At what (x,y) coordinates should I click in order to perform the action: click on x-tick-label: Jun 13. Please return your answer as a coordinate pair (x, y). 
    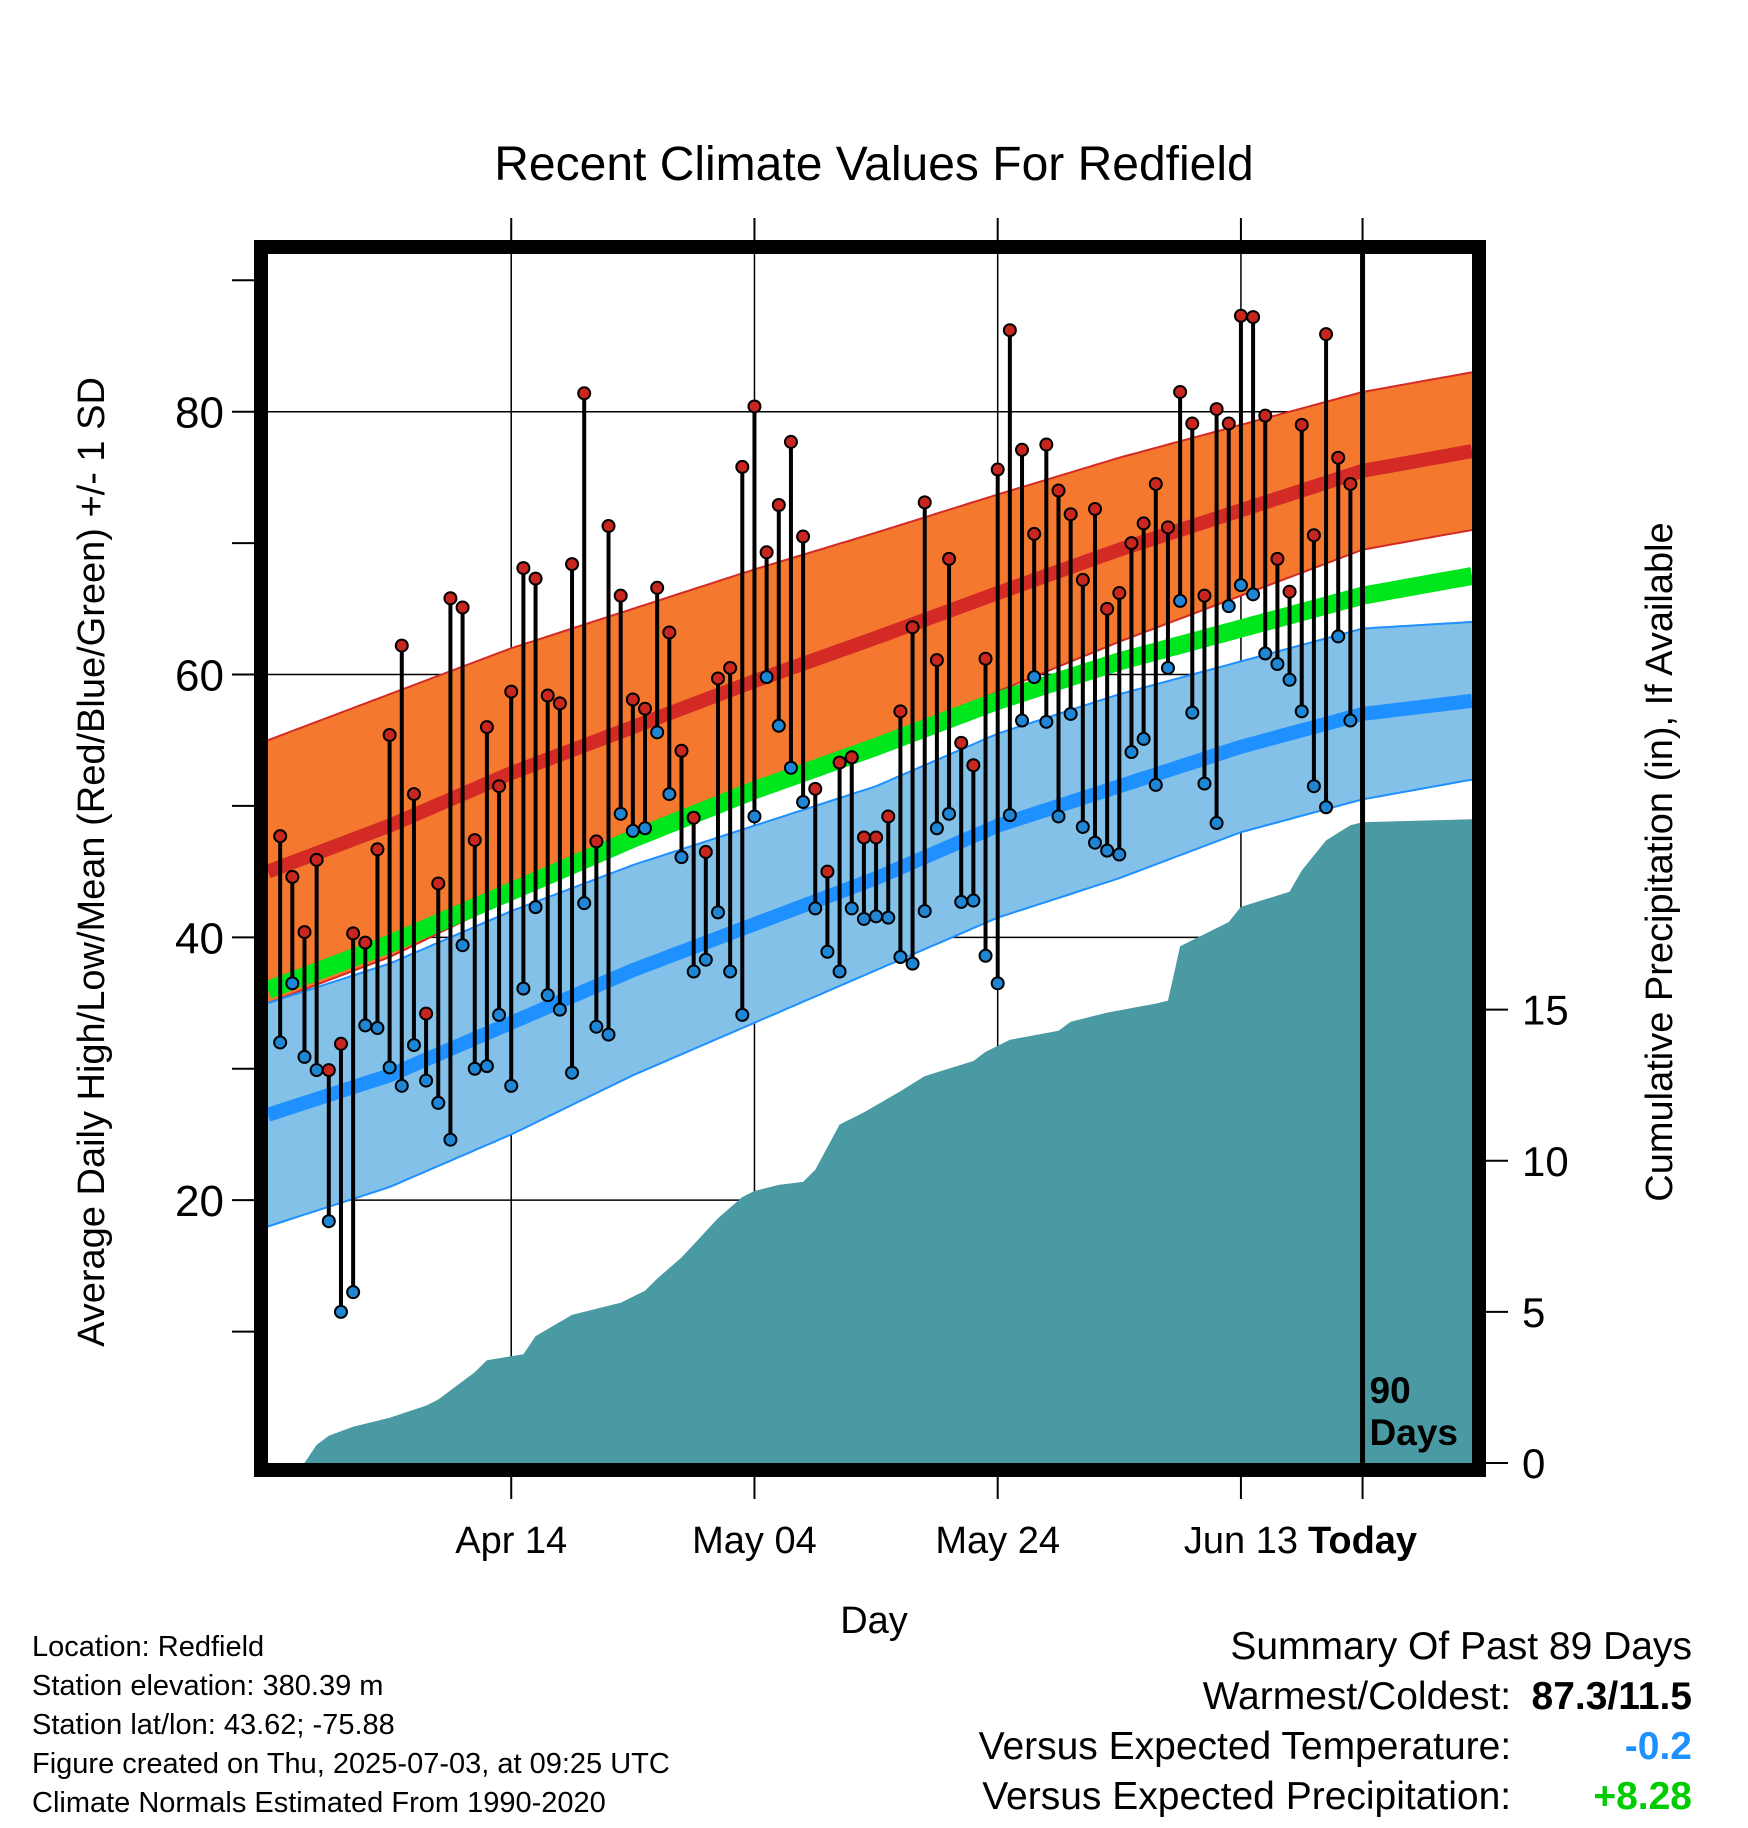
    Looking at the image, I should click on (1241, 1541).